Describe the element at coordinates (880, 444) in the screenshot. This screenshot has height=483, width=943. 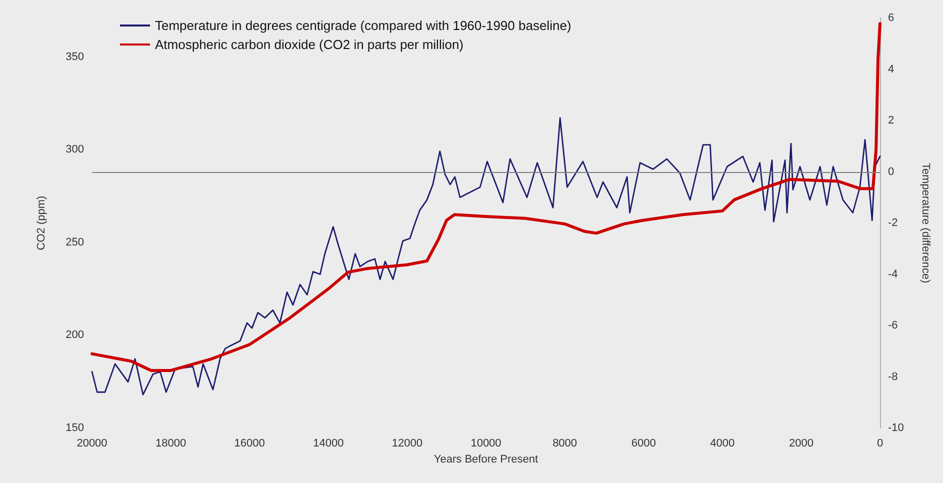
I see `x-tick-label: 0` at that location.